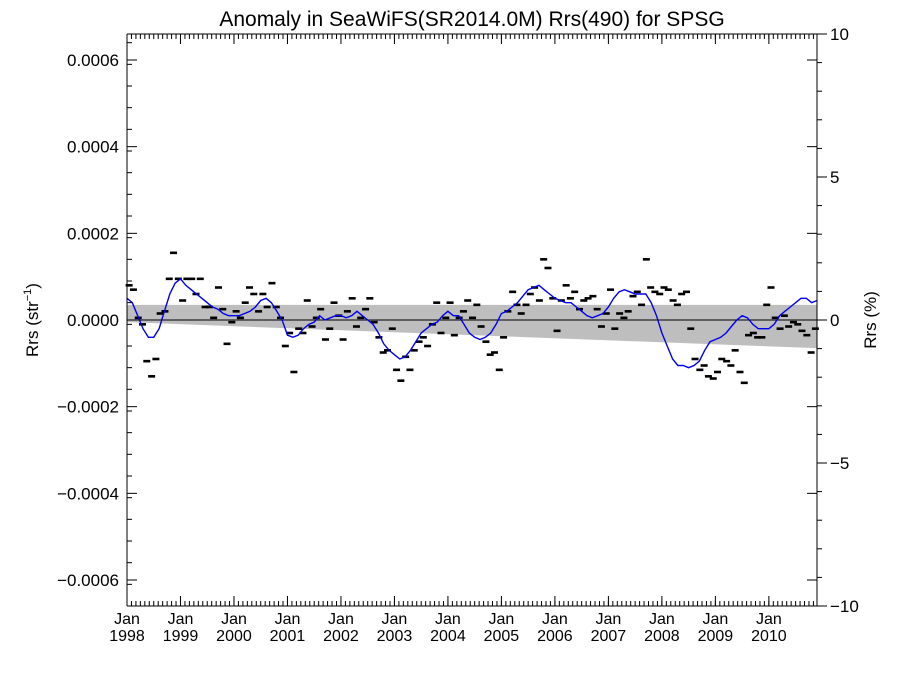  I want to click on x-tick-year-label: 2002, so click(341, 636).